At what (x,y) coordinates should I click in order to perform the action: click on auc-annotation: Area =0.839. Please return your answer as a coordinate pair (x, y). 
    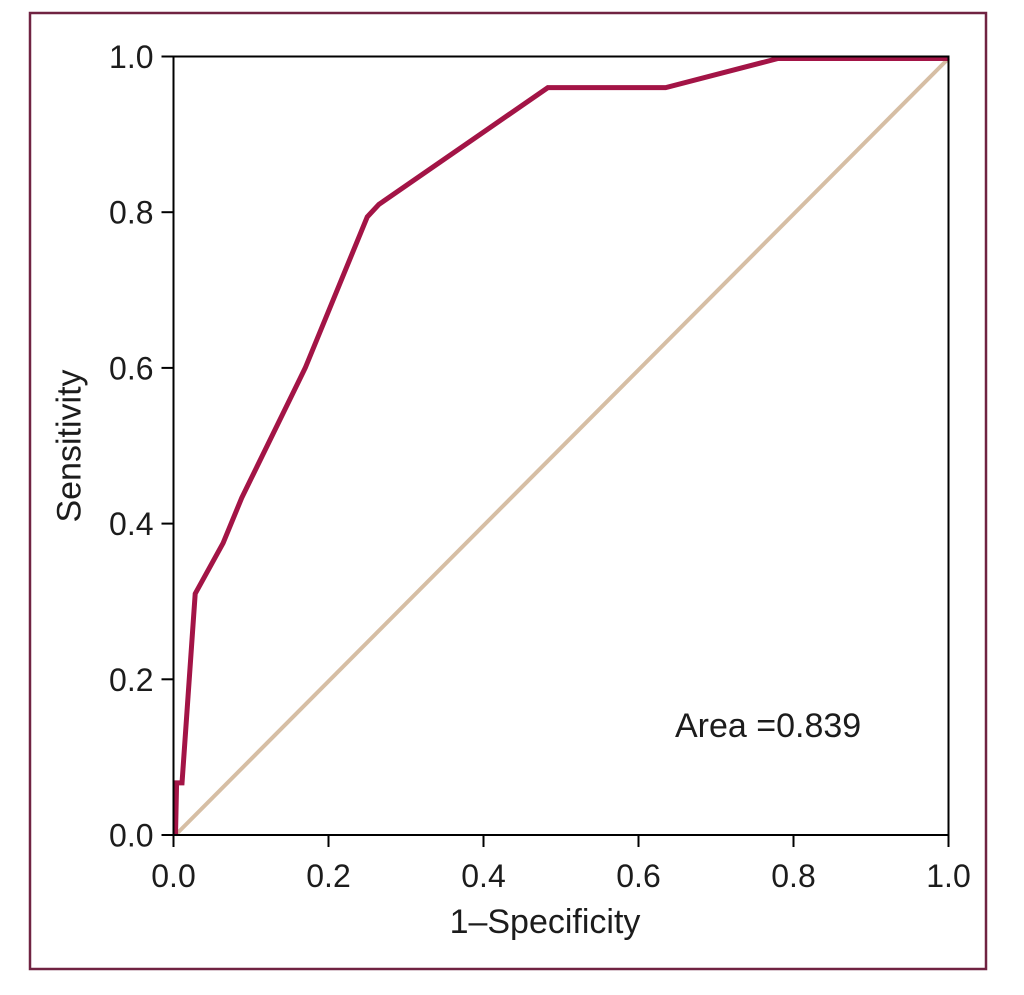
    Looking at the image, I should click on (768, 726).